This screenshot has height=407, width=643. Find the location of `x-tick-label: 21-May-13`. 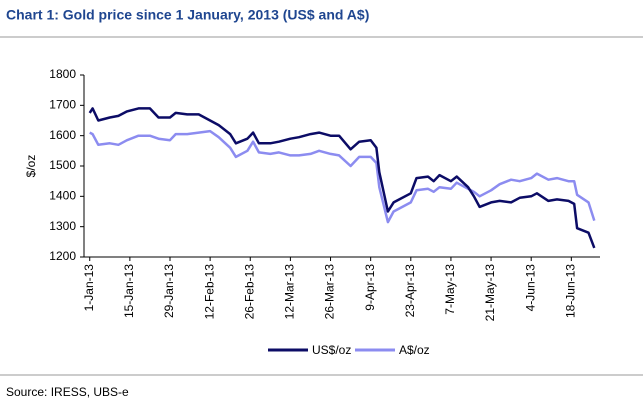

x-tick-label: 21-May-13 is located at coordinates (490, 293).